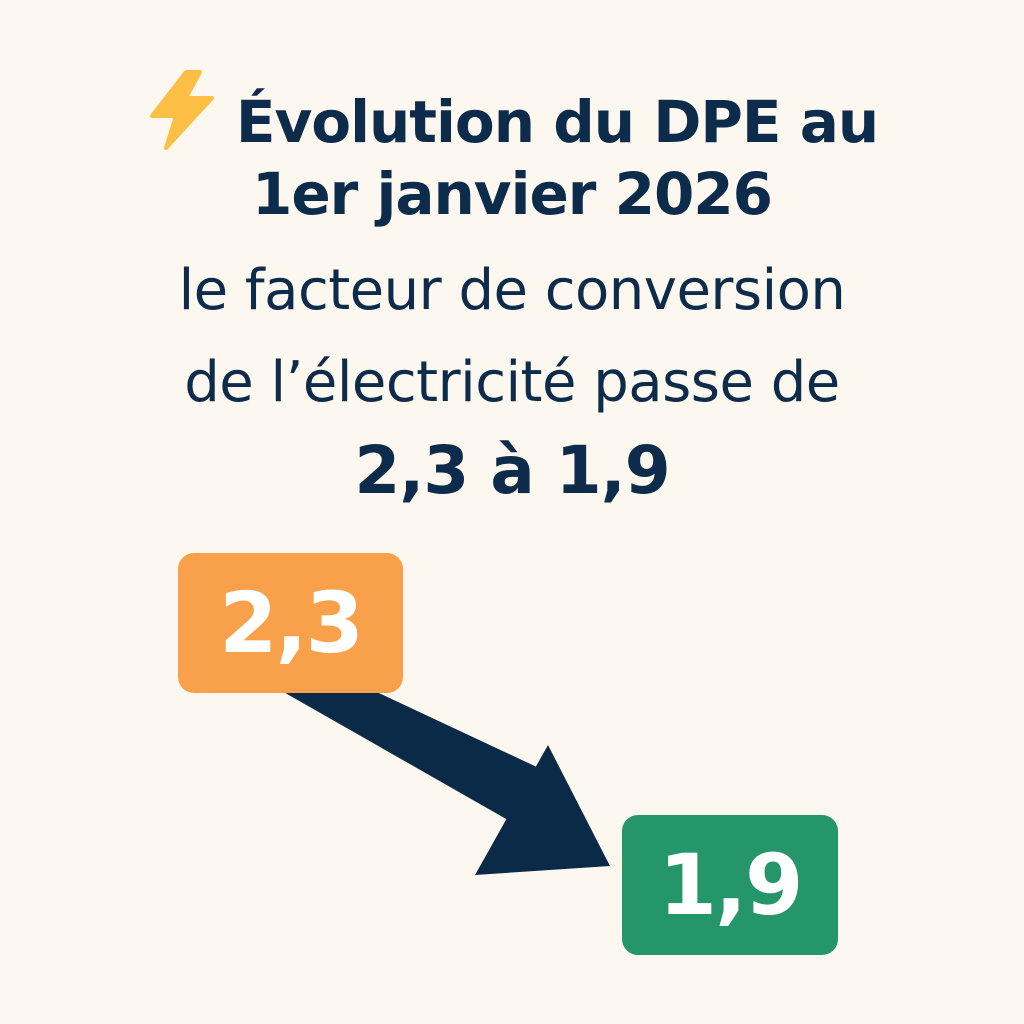 Image resolution: width=1024 pixels, height=1024 pixels. What do you see at coordinates (512, 194) in the screenshot?
I see `title-line-2: 1er janvier 2026` at bounding box center [512, 194].